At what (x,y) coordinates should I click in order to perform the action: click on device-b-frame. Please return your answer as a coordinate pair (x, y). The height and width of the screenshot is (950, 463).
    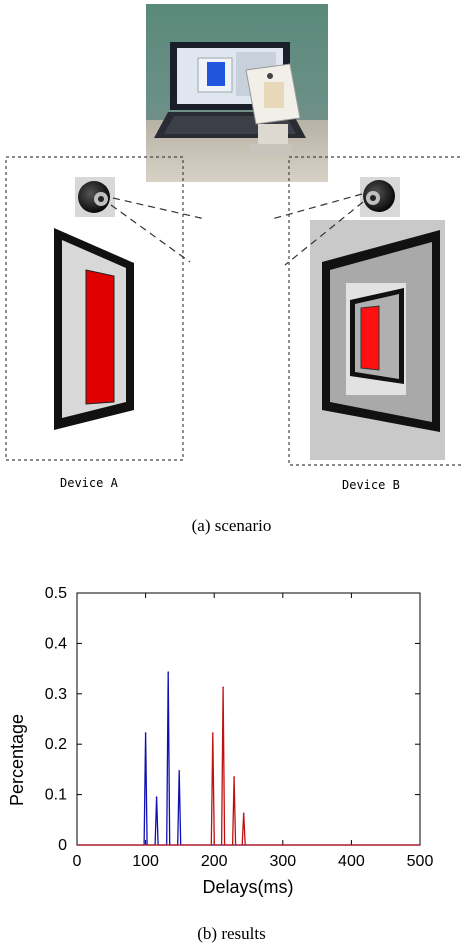
    Looking at the image, I should click on (375, 311).